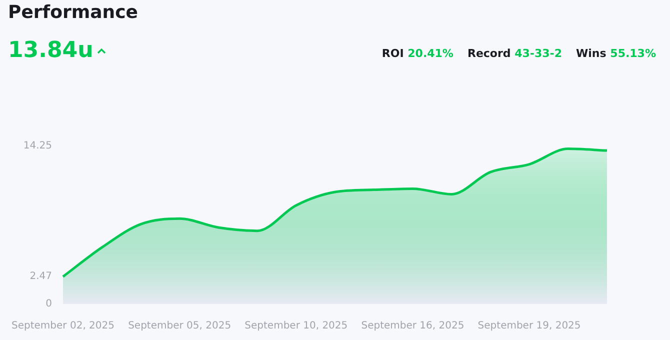 This screenshot has height=340, width=670. I want to click on x-tick-label: September 10, 2025, so click(296, 326).